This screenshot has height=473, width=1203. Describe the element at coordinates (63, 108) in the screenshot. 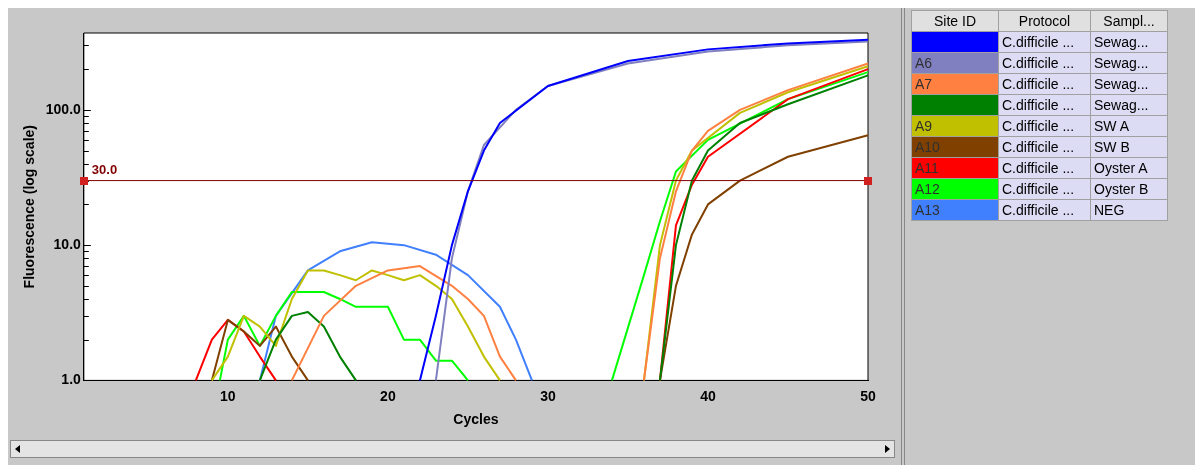

I see `y-tick-label: 100.0` at that location.